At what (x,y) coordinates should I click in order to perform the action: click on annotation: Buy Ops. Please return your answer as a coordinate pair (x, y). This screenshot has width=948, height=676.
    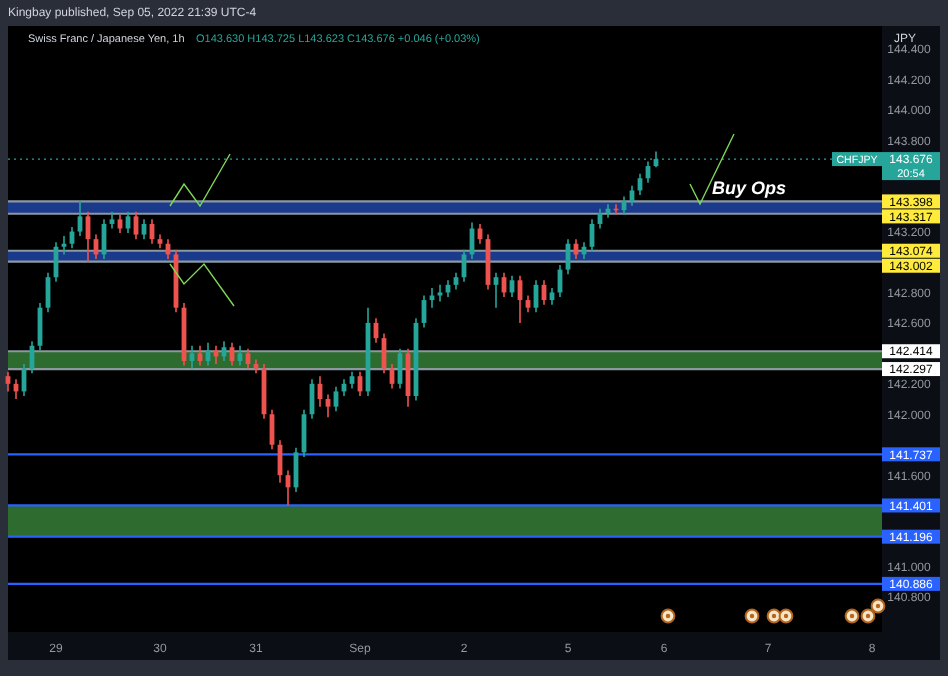
    Looking at the image, I should click on (749, 188).